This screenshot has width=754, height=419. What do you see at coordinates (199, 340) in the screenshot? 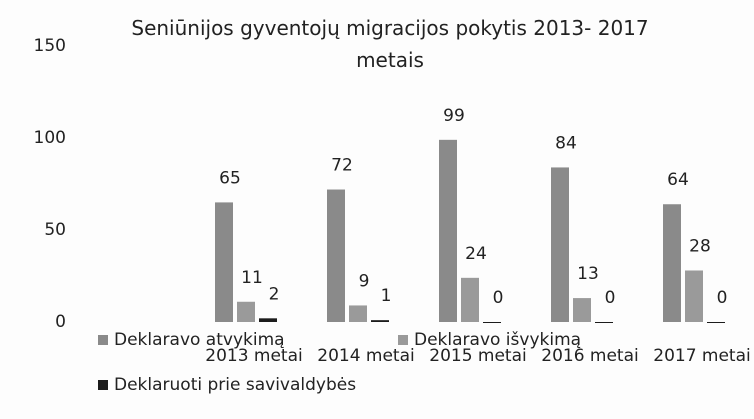
I see `legend-label: Deklaravo atvykimą` at bounding box center [199, 340].